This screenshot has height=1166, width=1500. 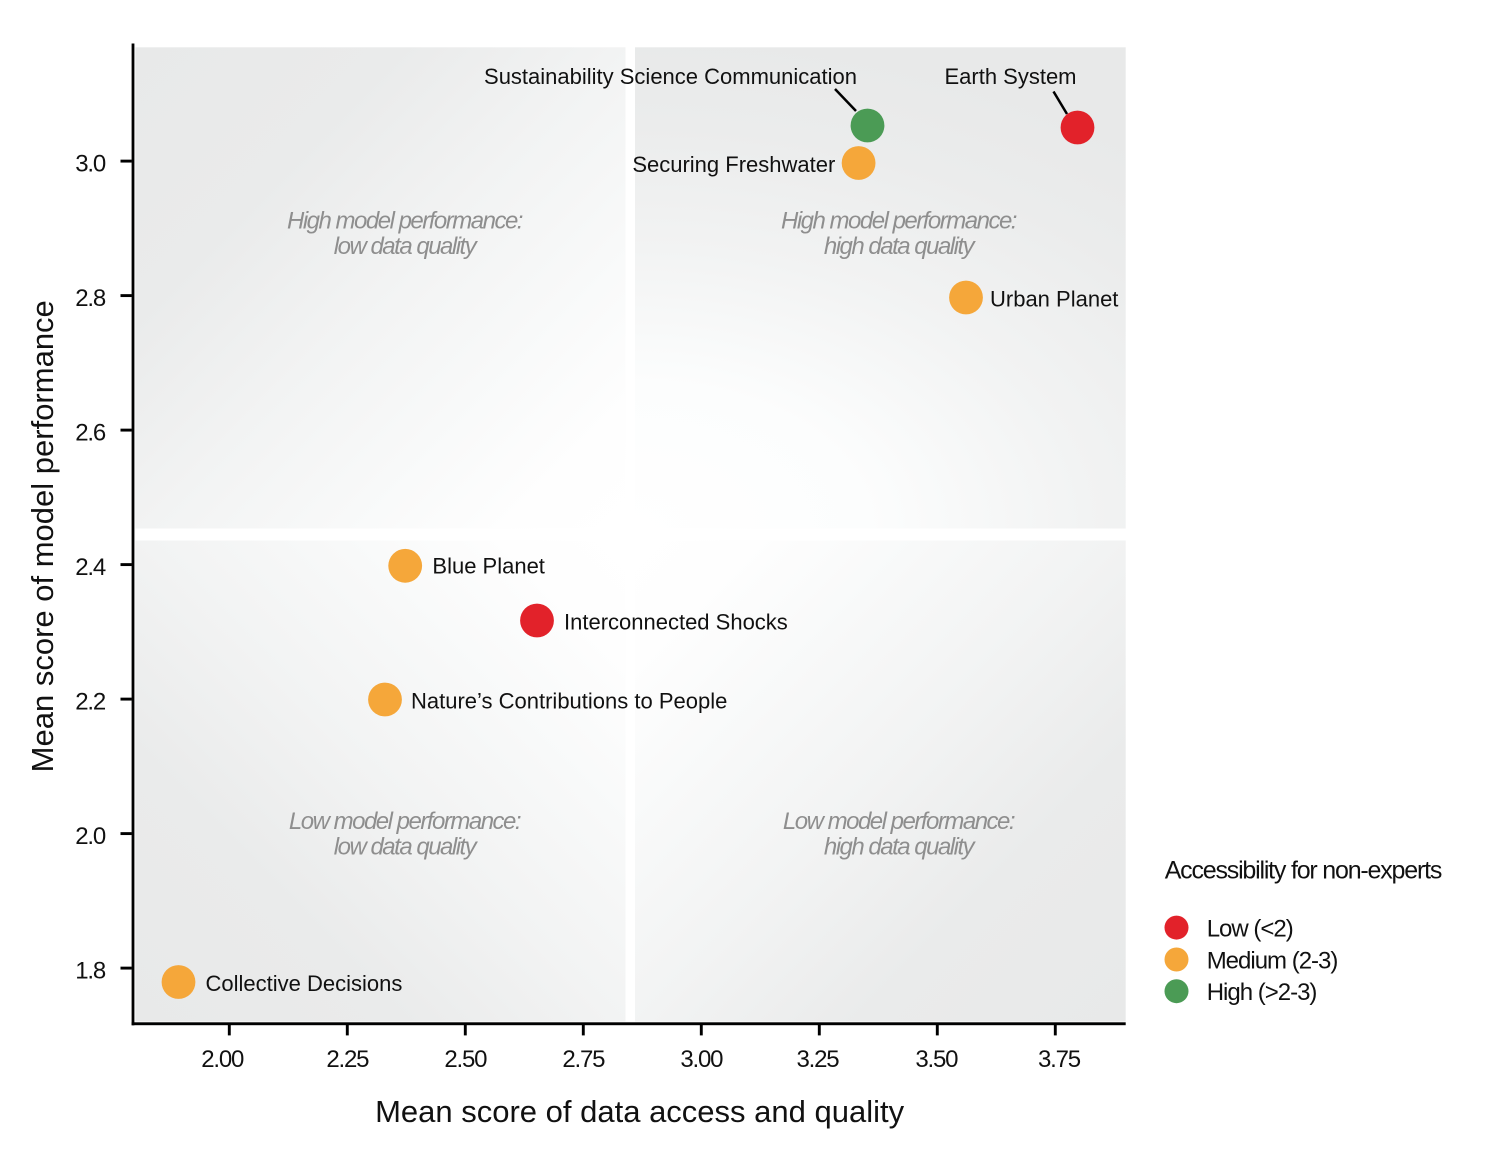 I want to click on svg-text: Securing Freshwater, so click(x=733, y=164).